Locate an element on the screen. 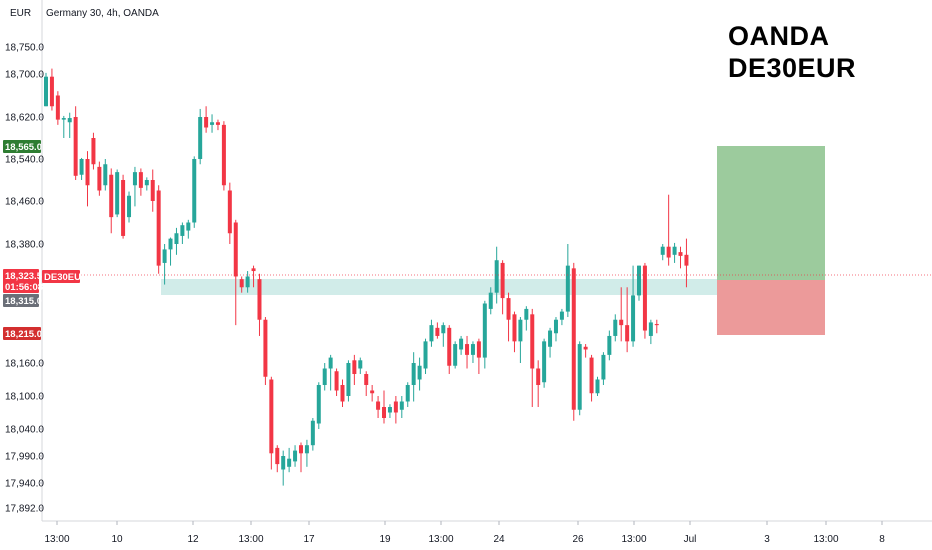 This screenshot has height=550, width=932. stop-loss-zone is located at coordinates (771, 307).